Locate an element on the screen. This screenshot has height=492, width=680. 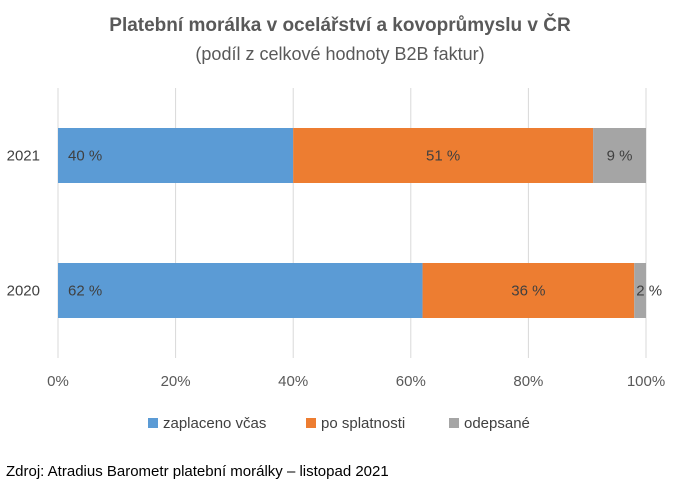
x-tick-label: 100% is located at coordinates (646, 381).